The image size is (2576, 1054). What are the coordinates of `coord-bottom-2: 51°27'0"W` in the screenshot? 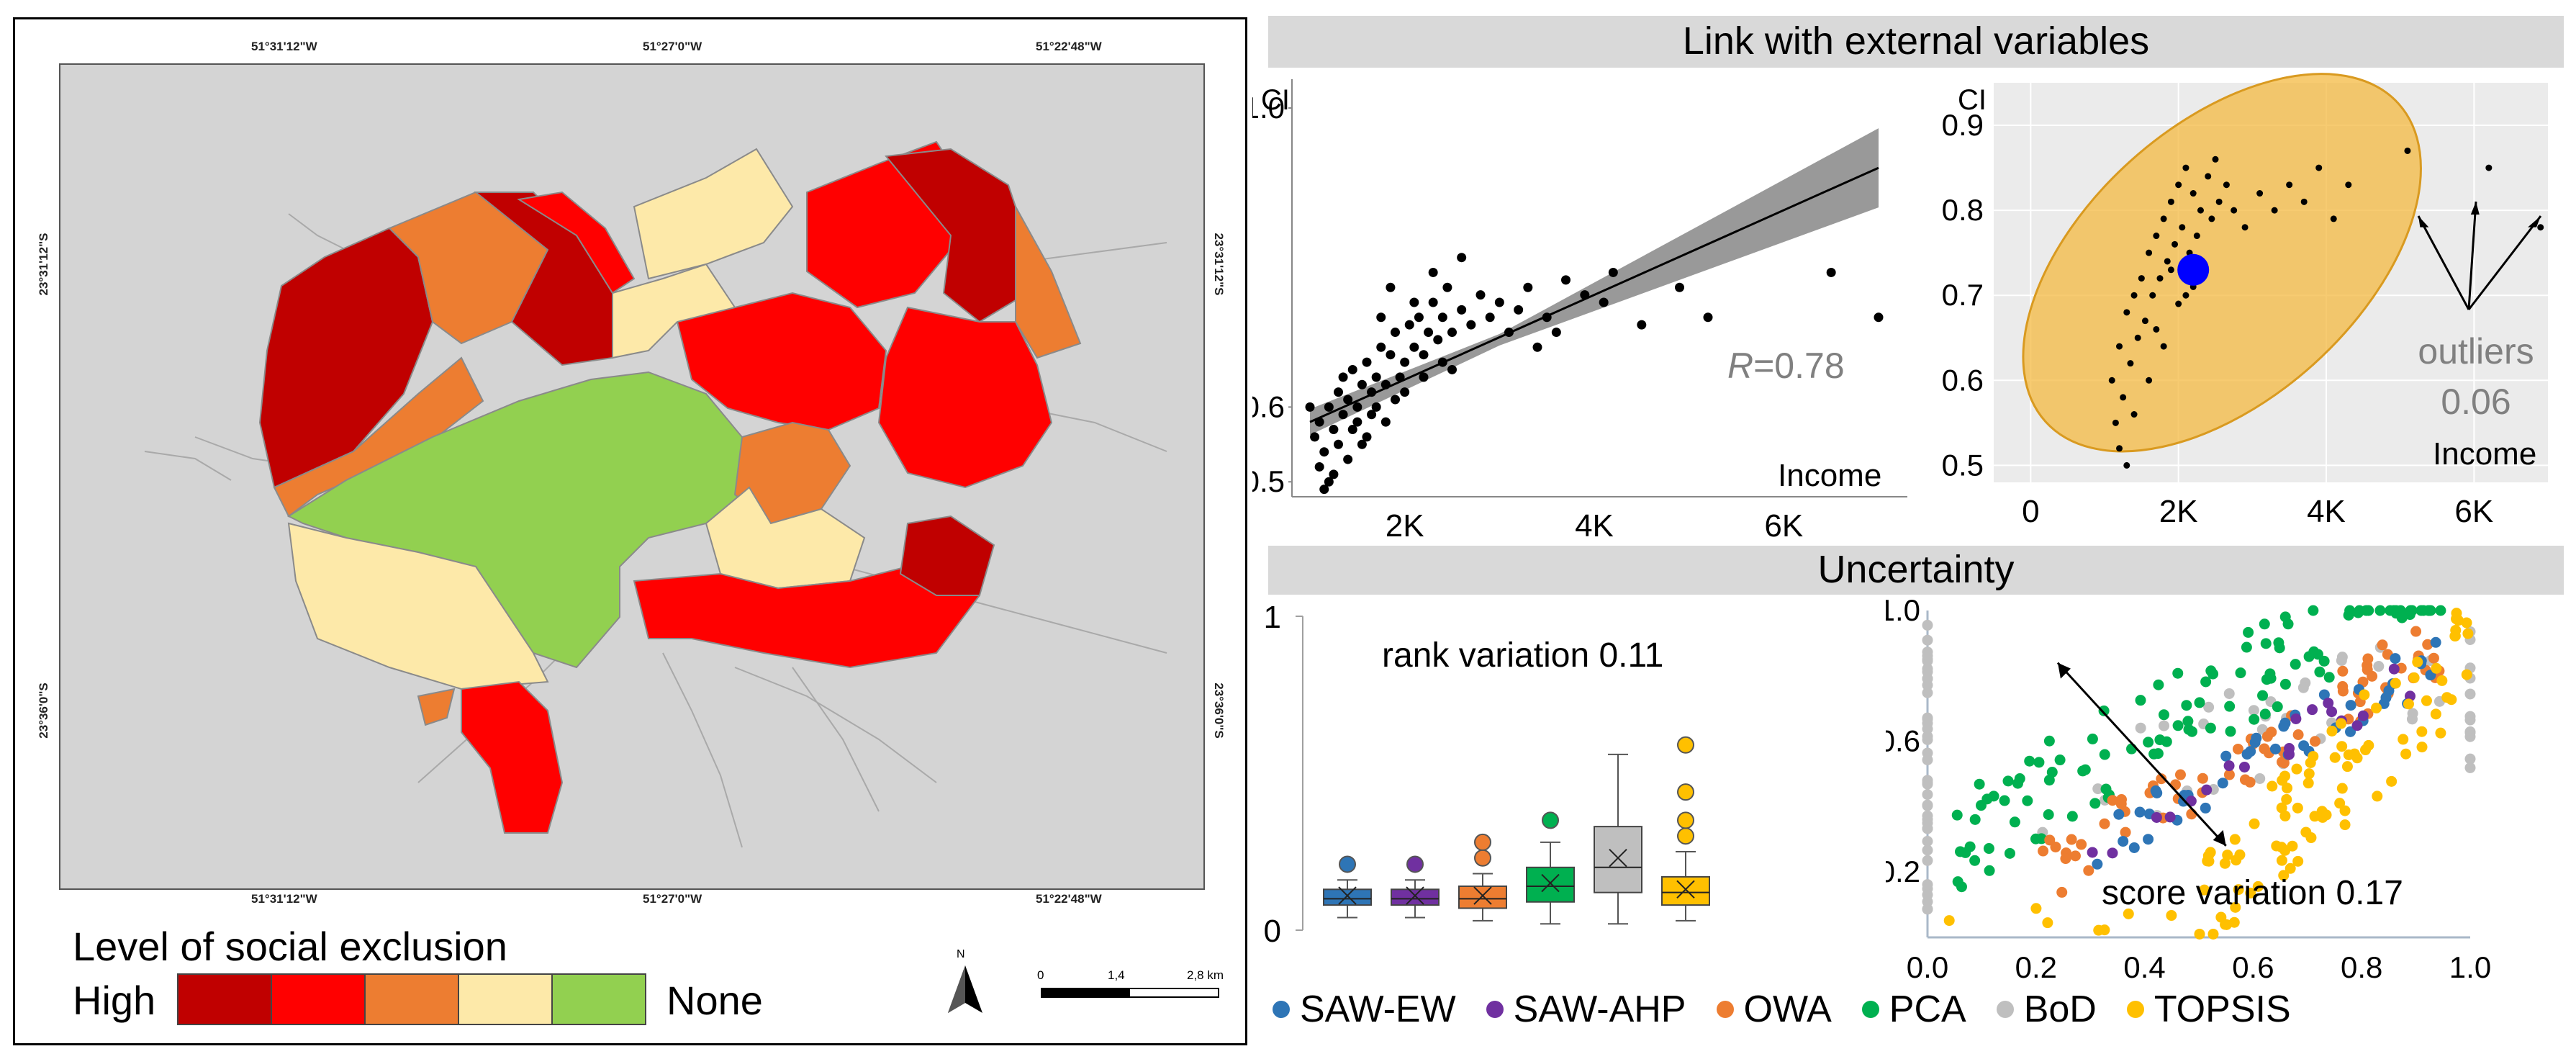 It's located at (673, 899).